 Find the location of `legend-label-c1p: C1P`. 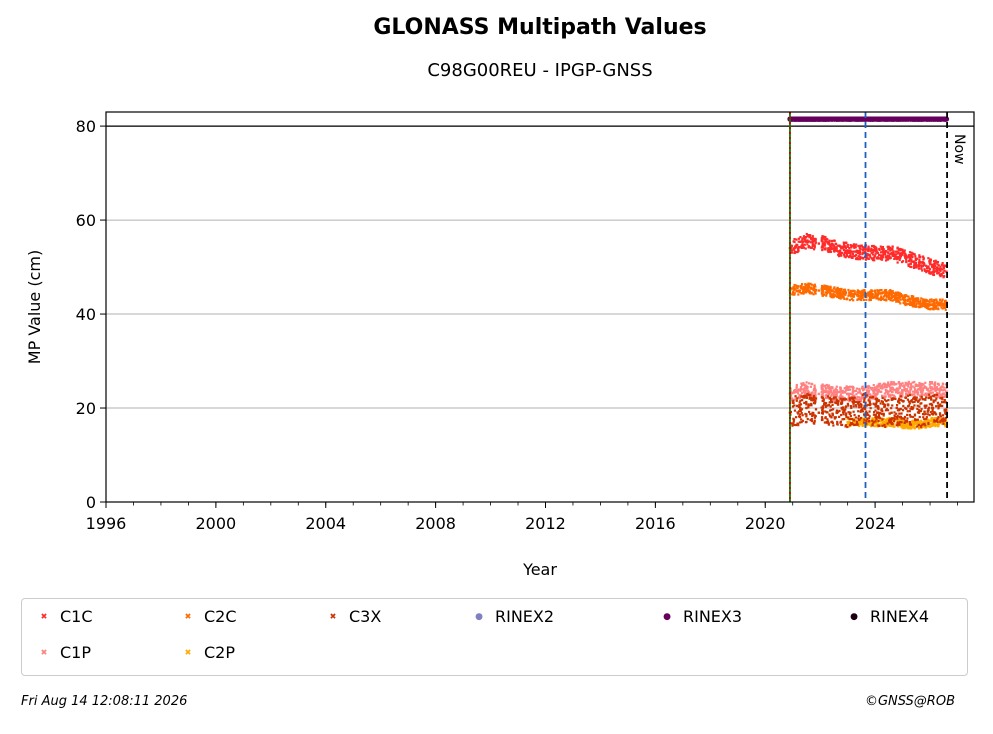

legend-label-c1p: C1P is located at coordinates (75, 652).